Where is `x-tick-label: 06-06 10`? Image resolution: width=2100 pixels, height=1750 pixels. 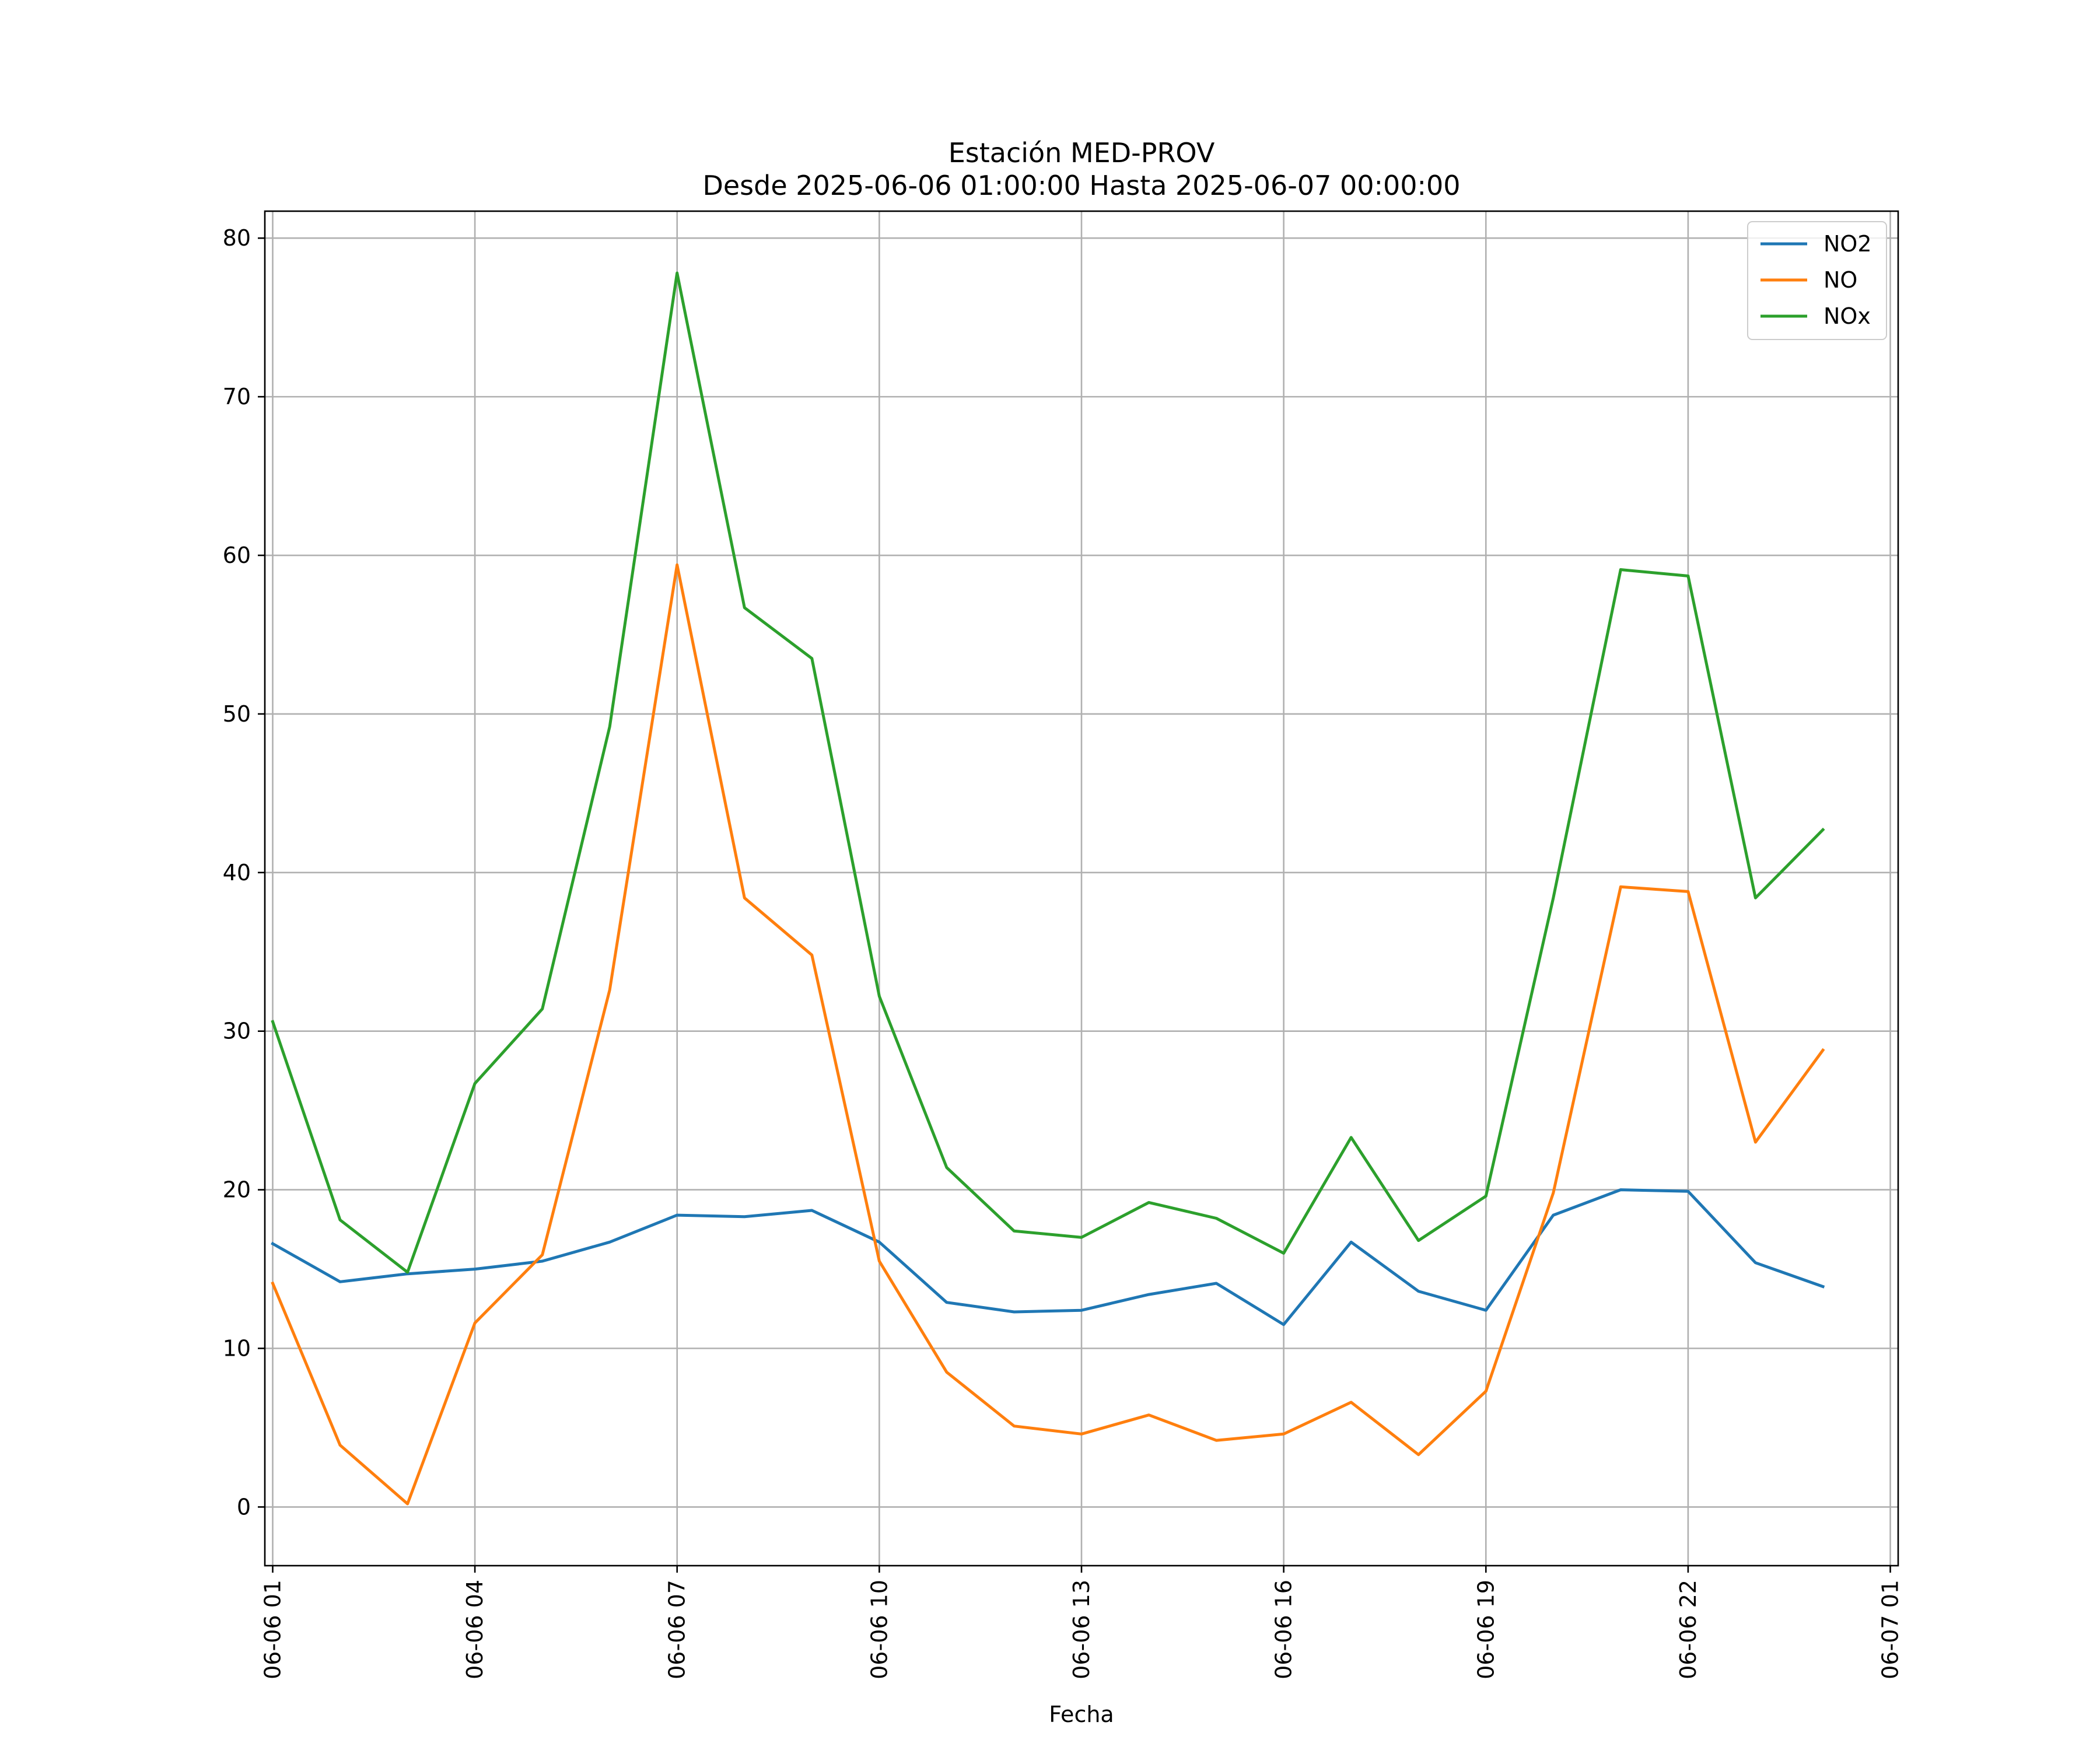
x-tick-label: 06-06 10 is located at coordinates (879, 1629).